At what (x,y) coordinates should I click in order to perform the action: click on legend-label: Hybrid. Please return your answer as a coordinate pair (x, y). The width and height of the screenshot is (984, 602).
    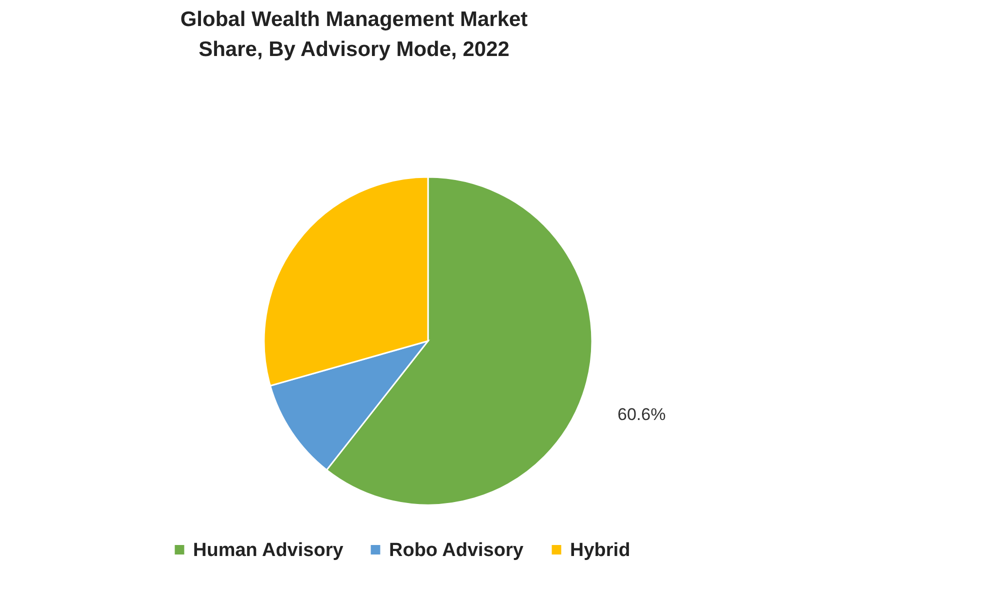
    Looking at the image, I should click on (600, 550).